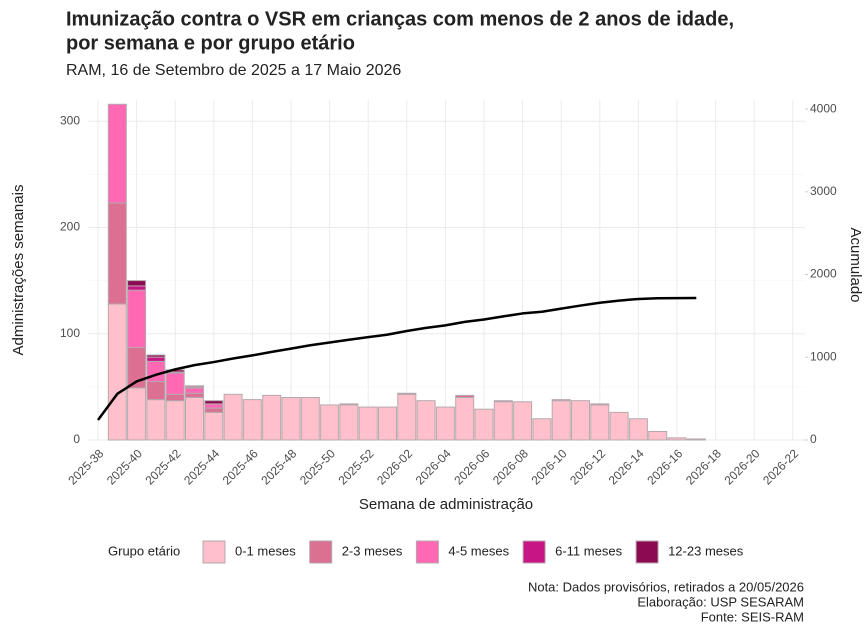 This screenshot has width=866, height=628. I want to click on legend-label: 2-3 meses, so click(372, 550).